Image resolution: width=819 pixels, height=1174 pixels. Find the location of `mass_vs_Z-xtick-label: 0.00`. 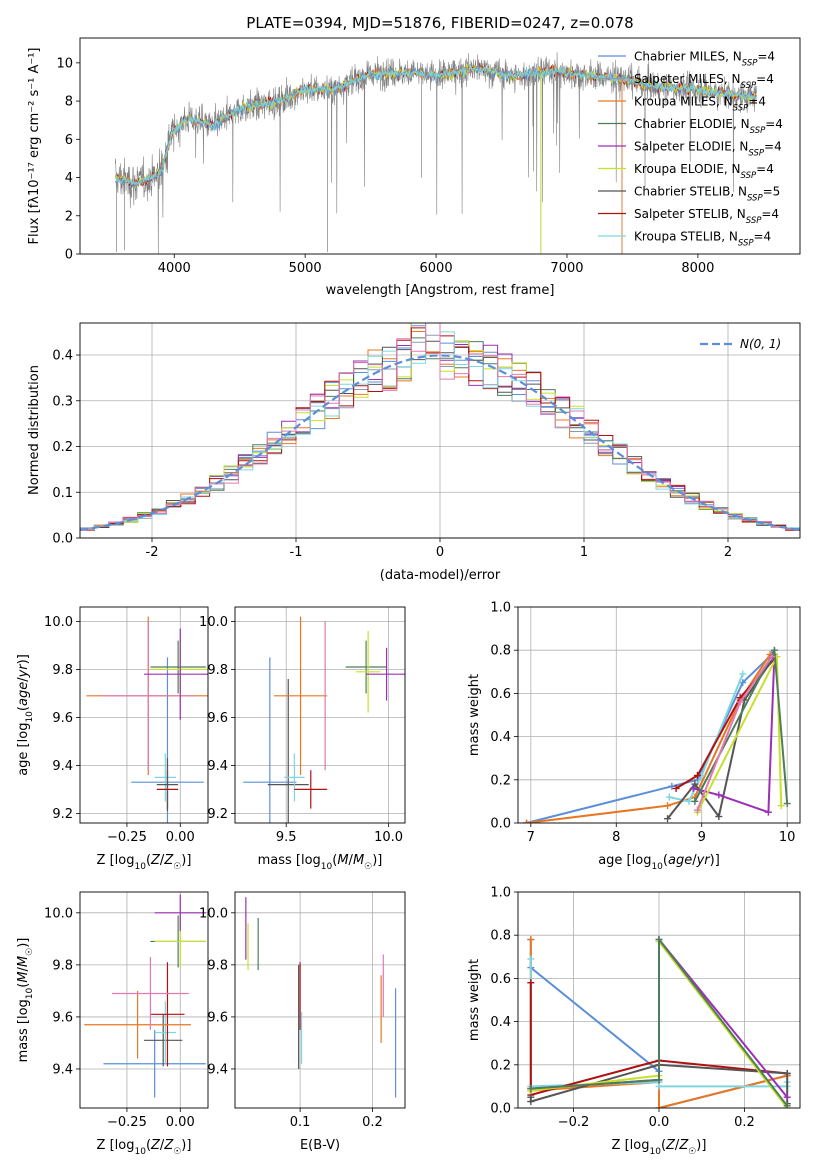

mass_vs_Z-xtick-label: 0.00 is located at coordinates (180, 1122).